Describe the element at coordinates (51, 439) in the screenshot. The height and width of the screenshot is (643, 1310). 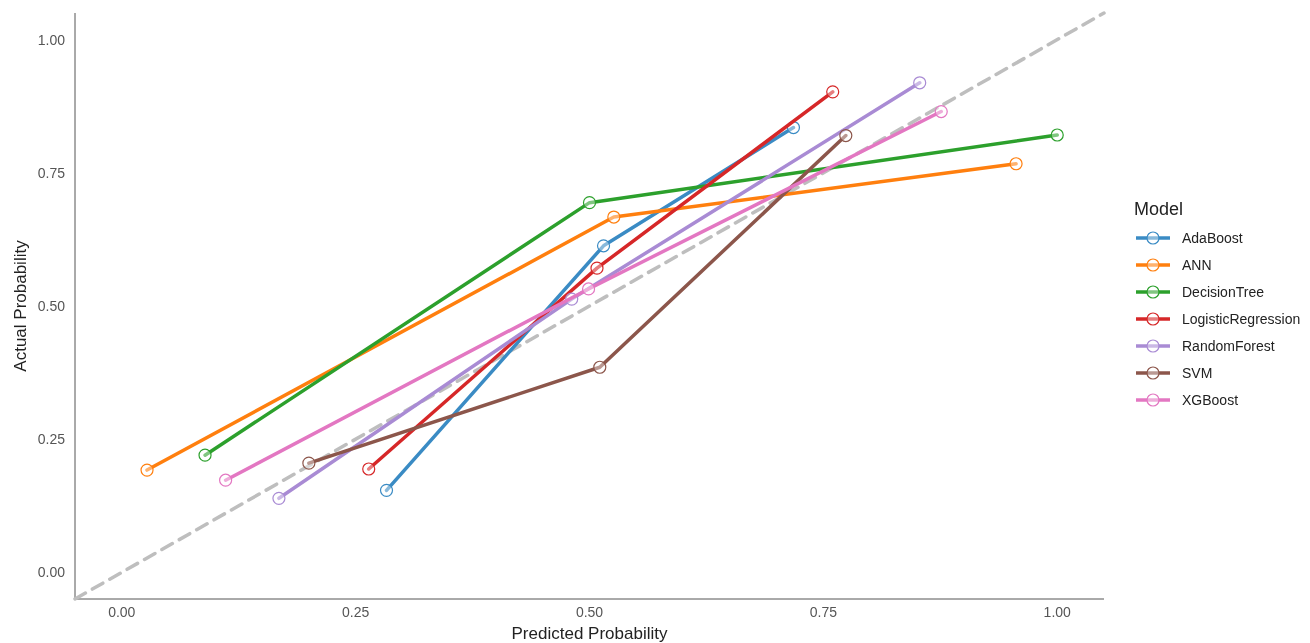
I see `y-tick-label: 0.25` at that location.